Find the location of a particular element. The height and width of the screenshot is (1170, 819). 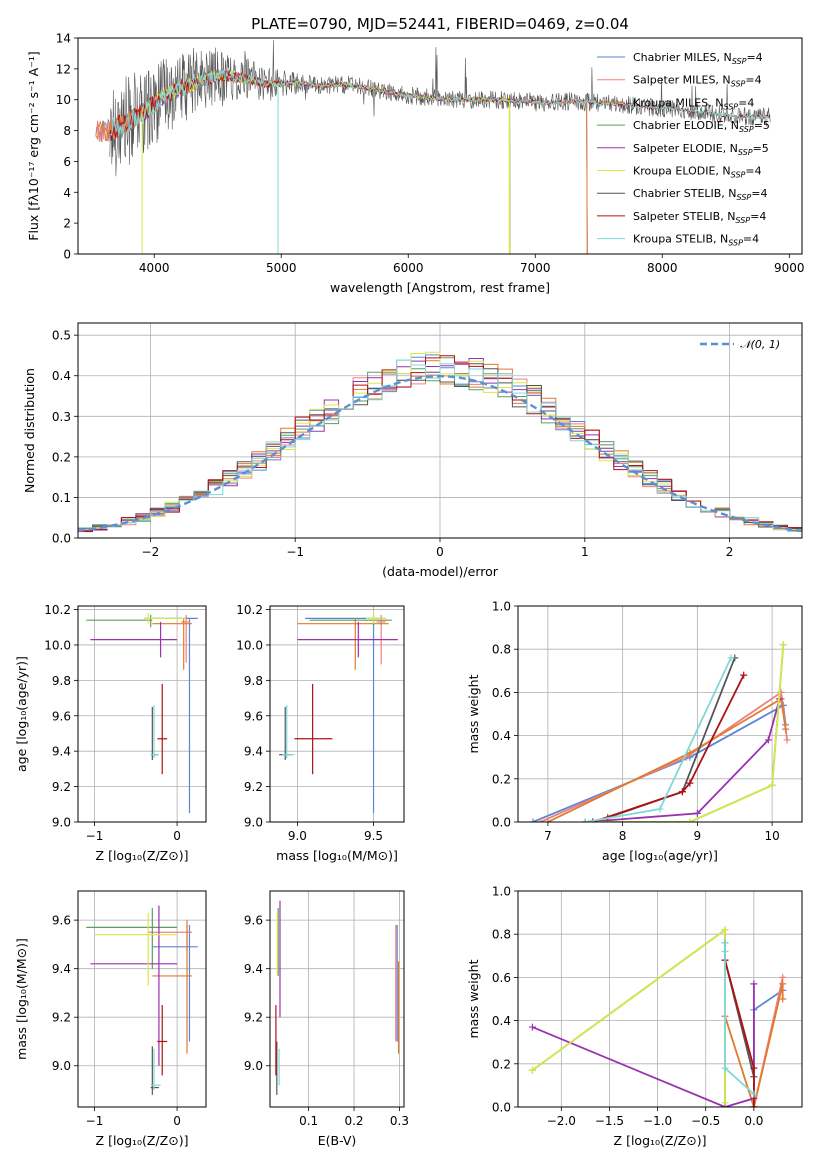

y-axis-label: age [log₁₀(age/yr)] is located at coordinates (21, 714).